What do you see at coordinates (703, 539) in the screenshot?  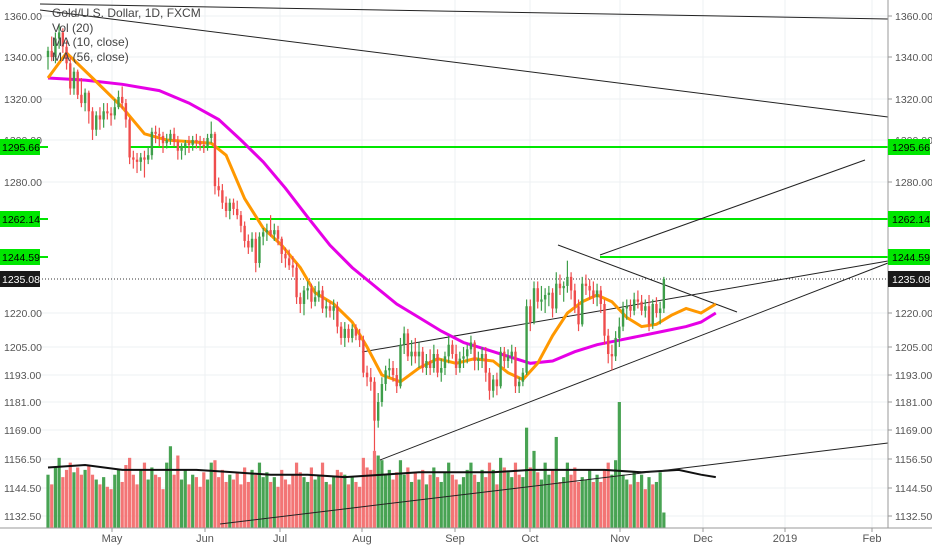 I see `time-tick-label: Dec` at bounding box center [703, 539].